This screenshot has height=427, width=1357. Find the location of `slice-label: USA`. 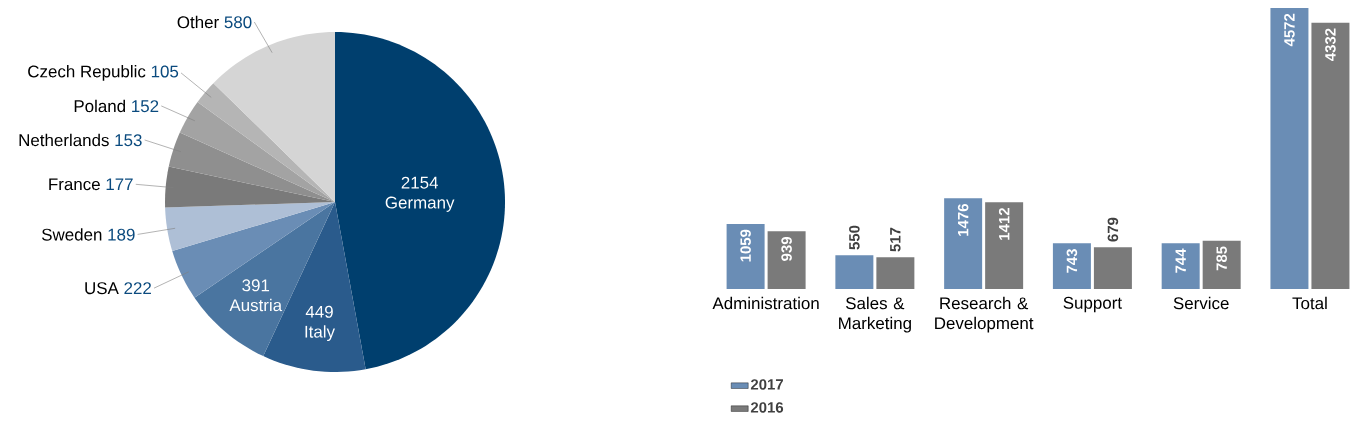

slice-label: USA is located at coordinates (102, 288).